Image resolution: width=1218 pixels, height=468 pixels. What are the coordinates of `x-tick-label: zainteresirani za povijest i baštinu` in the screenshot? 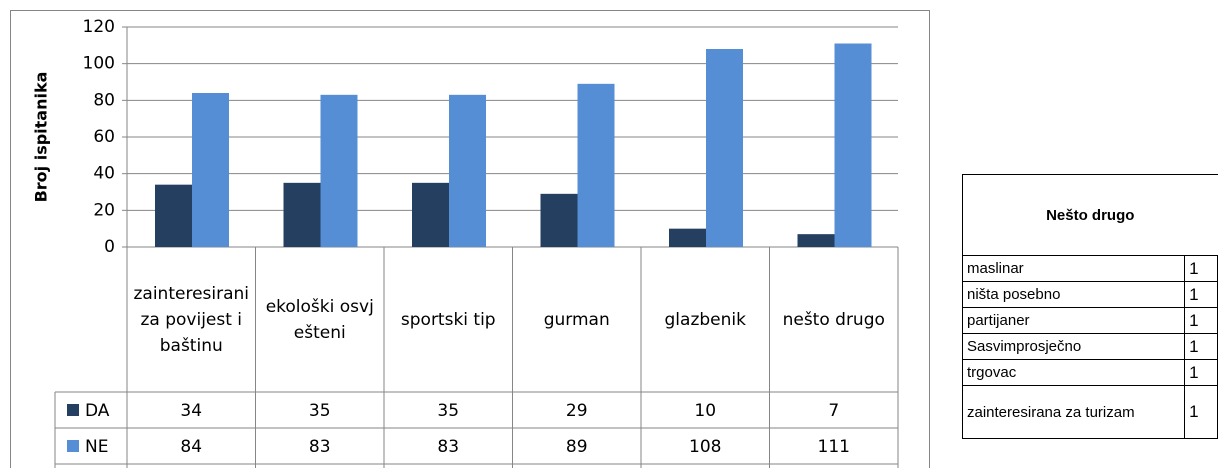 It's located at (191, 319).